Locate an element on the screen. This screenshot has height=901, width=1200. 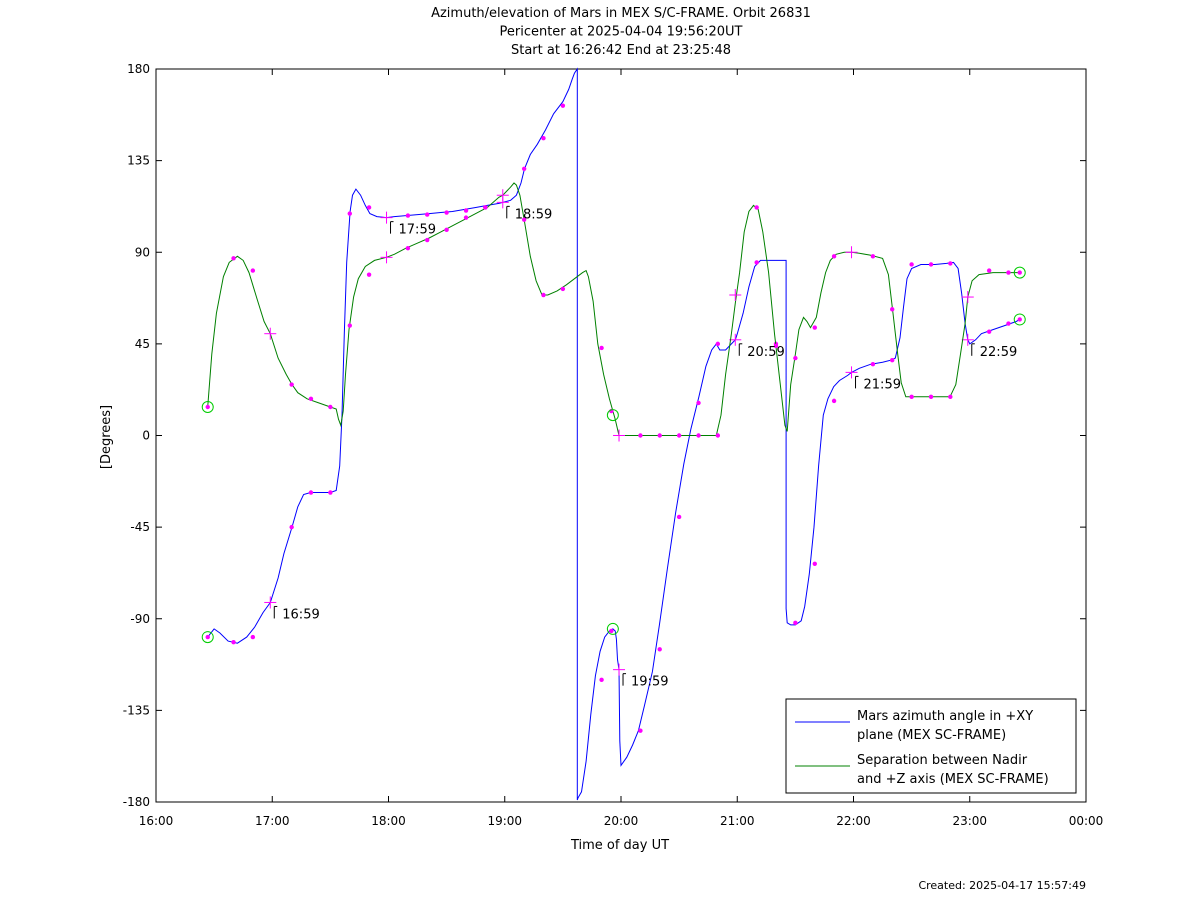
annotation-label: 17:59 is located at coordinates (417, 230).